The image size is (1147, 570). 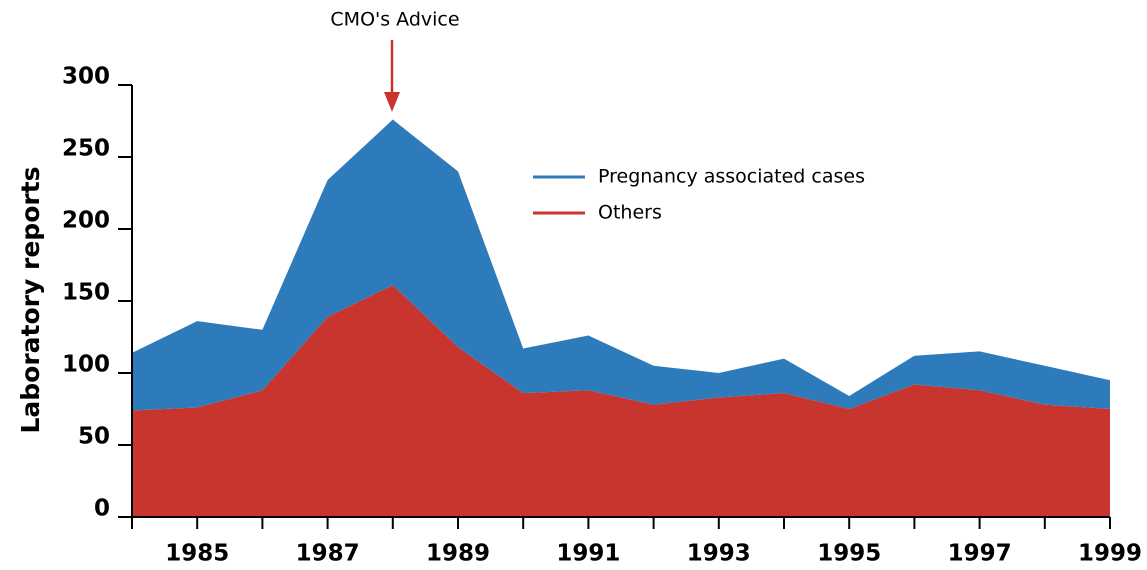 What do you see at coordinates (328, 554) in the screenshot?
I see `x-tick-label: 1987` at bounding box center [328, 554].